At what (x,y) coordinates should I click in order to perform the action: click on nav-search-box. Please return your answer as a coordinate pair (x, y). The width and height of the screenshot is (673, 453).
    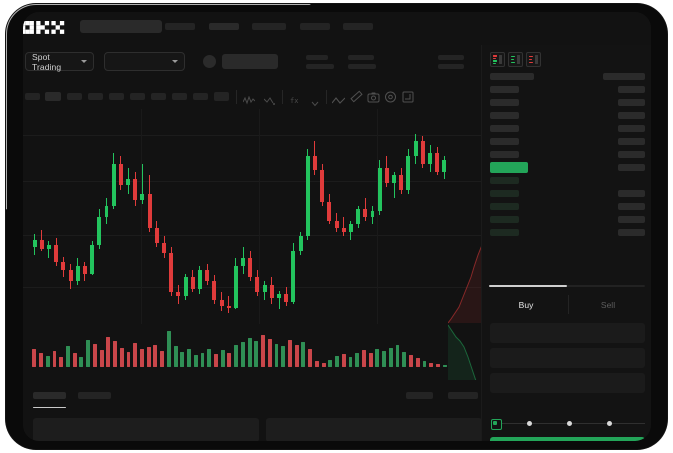
    Looking at the image, I should click on (121, 26).